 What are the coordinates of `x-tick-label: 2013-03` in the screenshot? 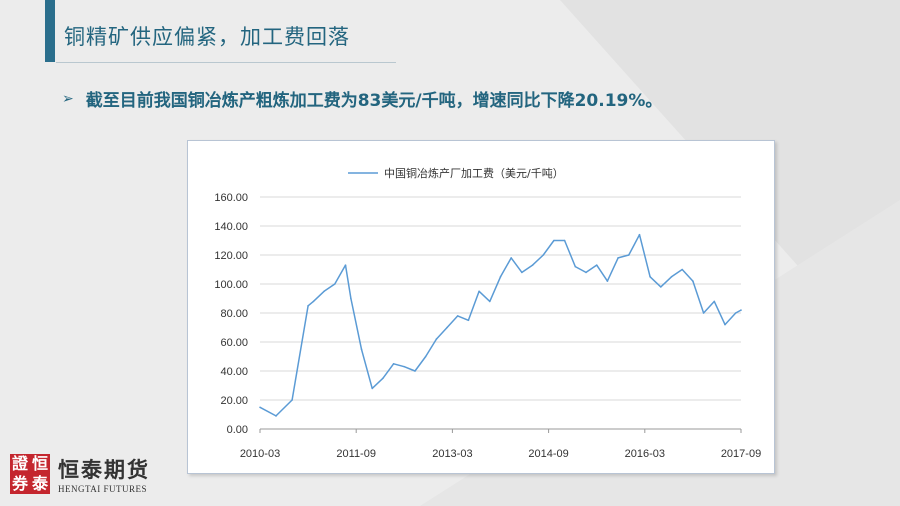 It's located at (452, 454).